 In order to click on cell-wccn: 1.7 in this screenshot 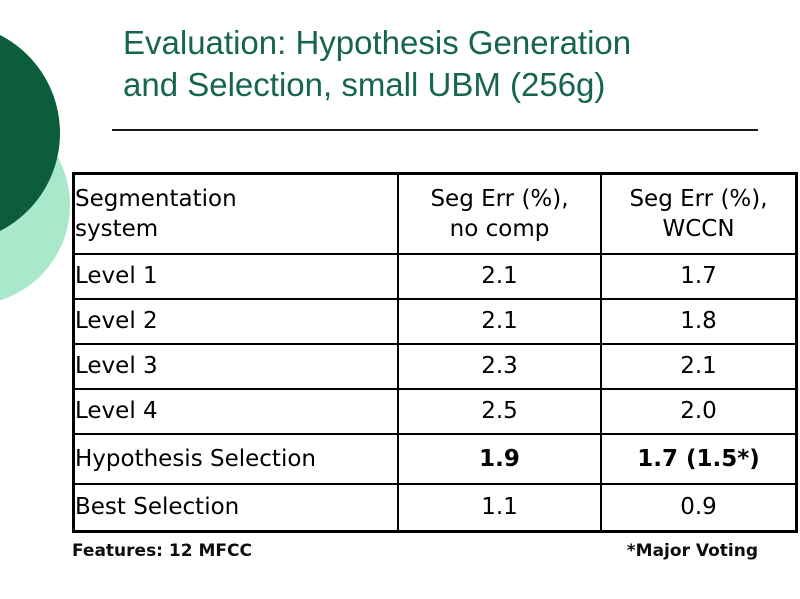, I will do `click(699, 276)`.